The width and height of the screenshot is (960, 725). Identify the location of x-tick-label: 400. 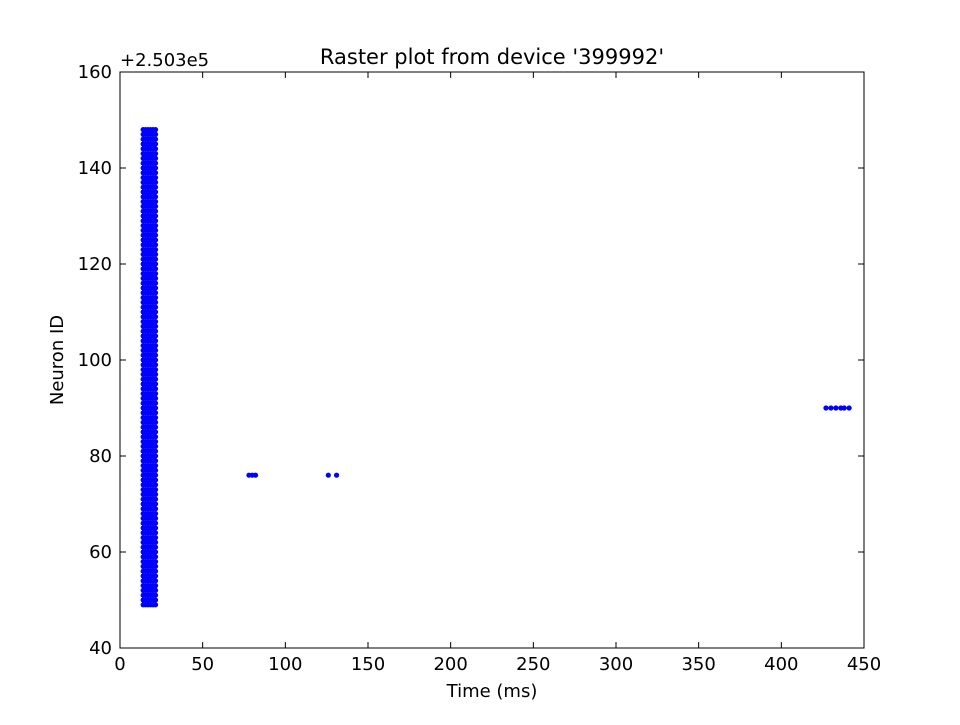
(781, 664).